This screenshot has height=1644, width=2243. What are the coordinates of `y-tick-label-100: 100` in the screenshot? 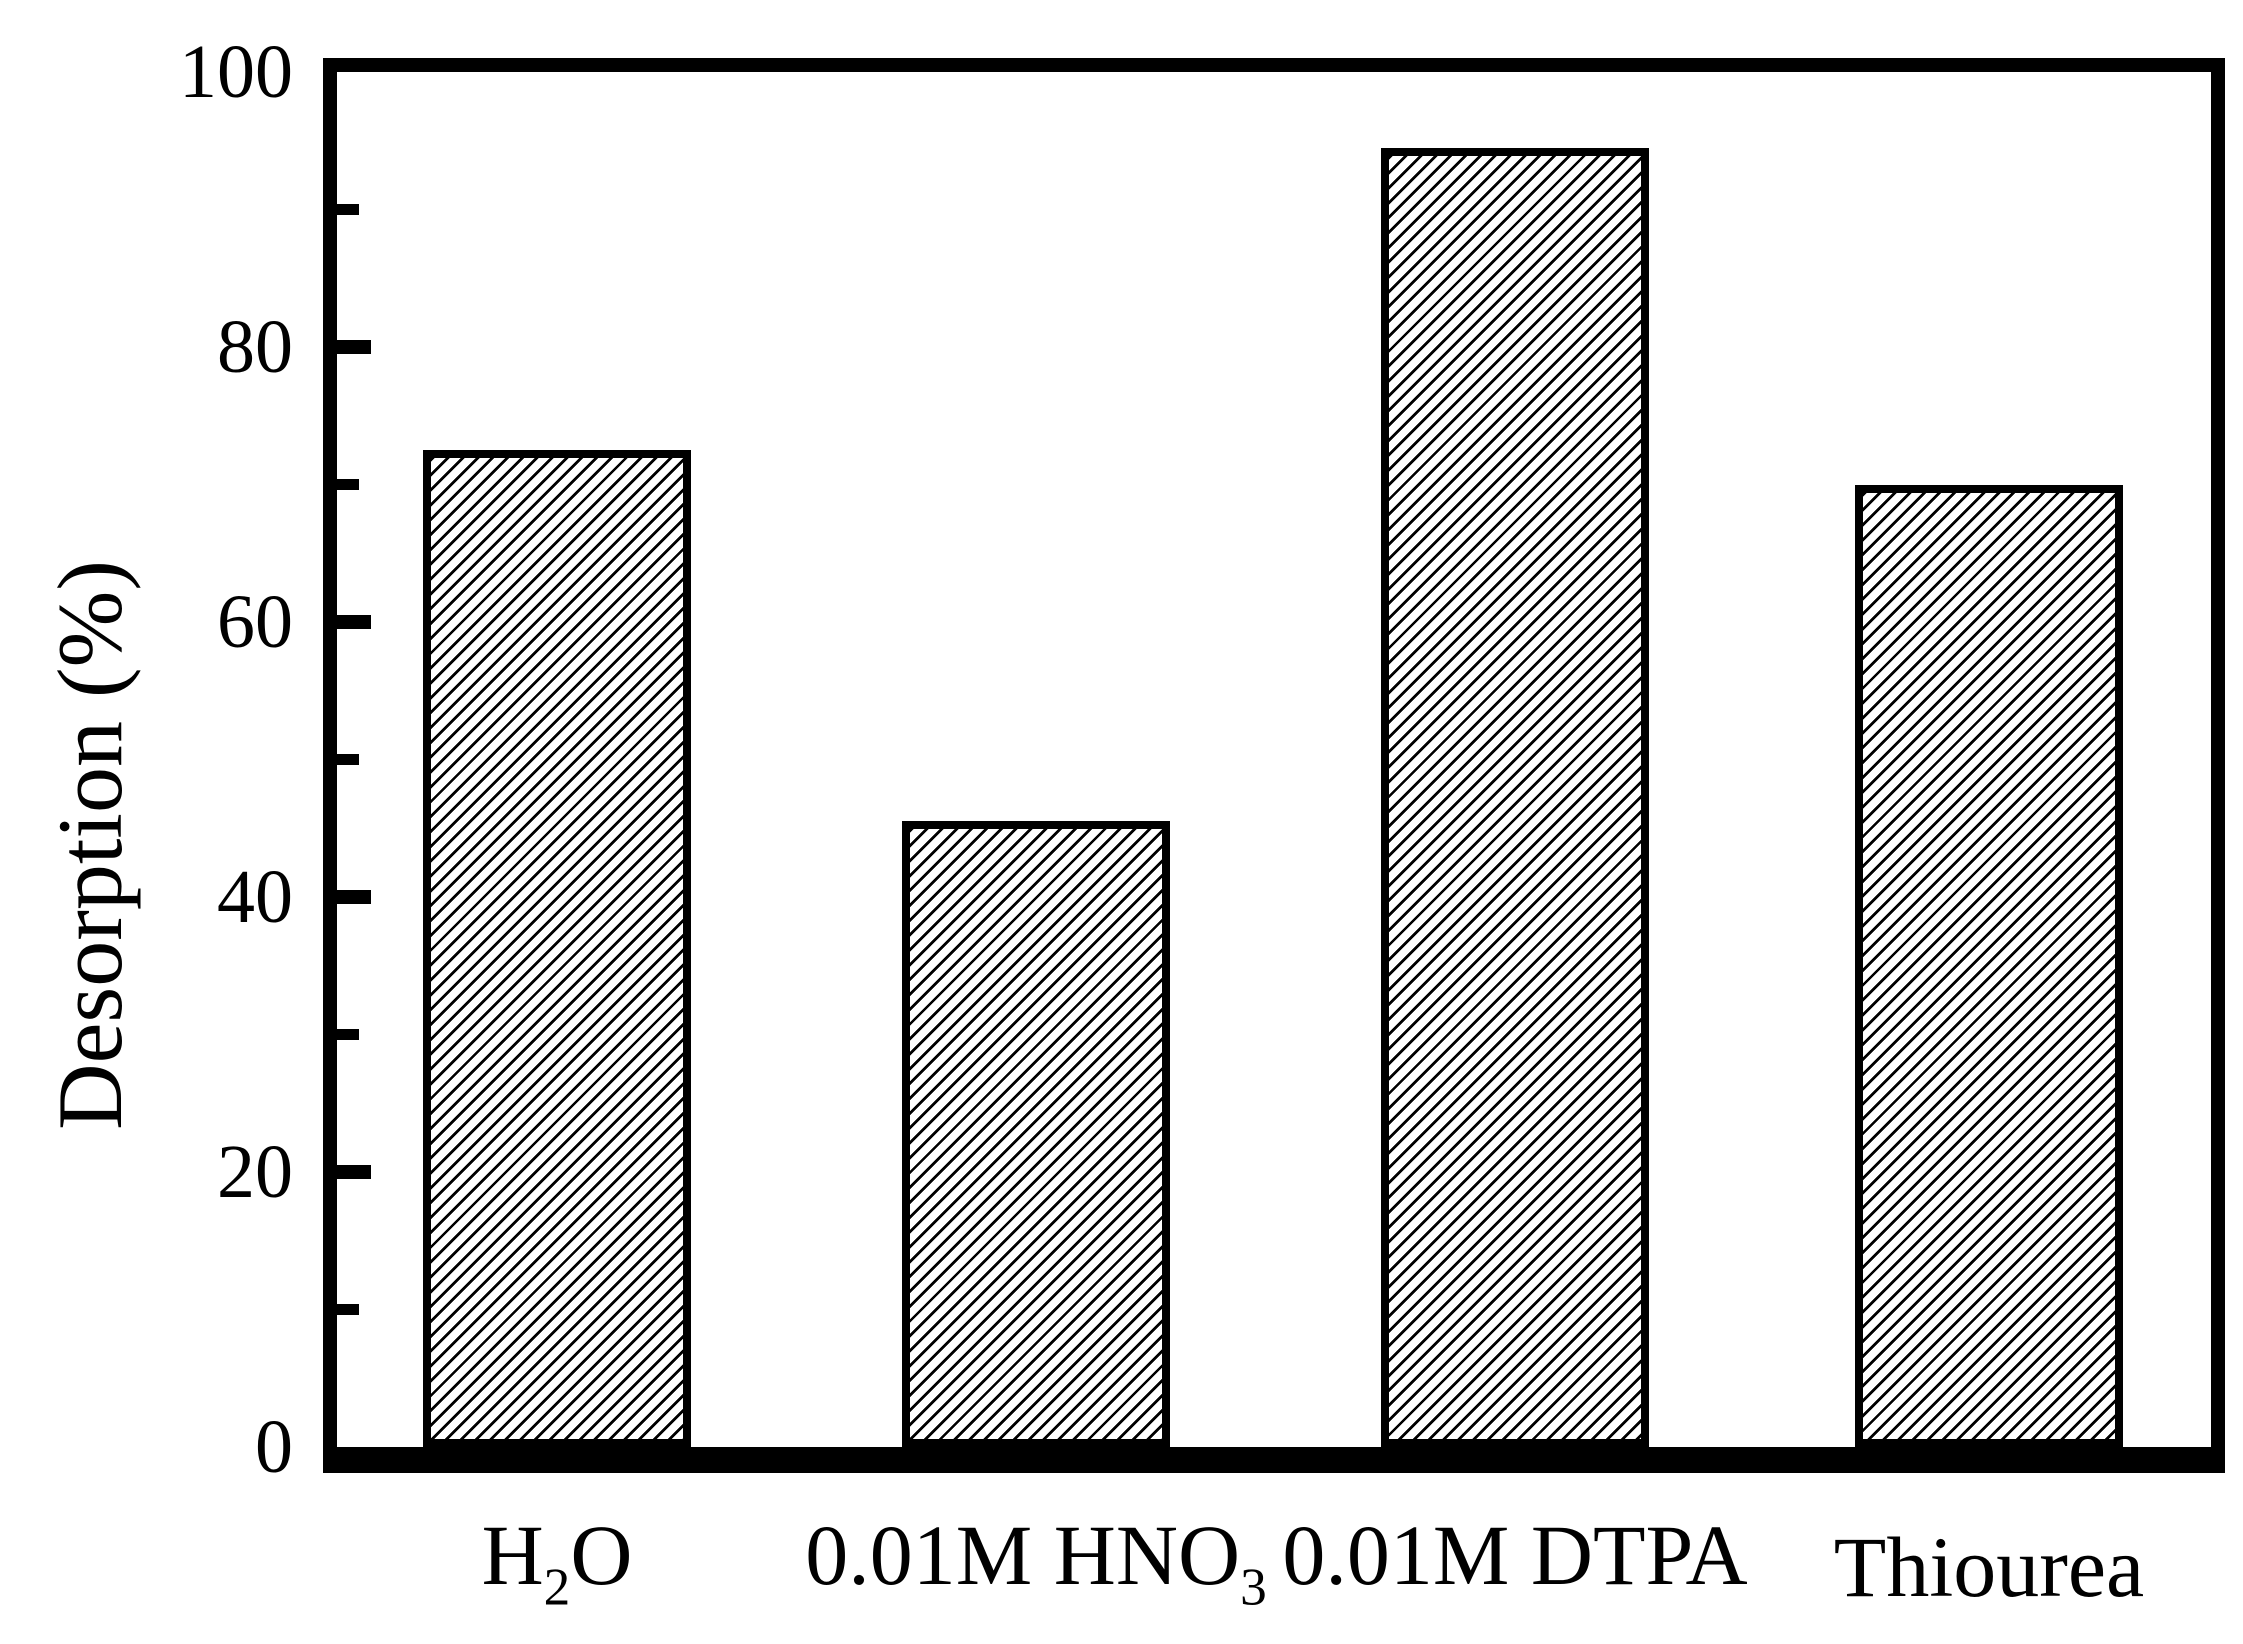 It's located at (236, 72).